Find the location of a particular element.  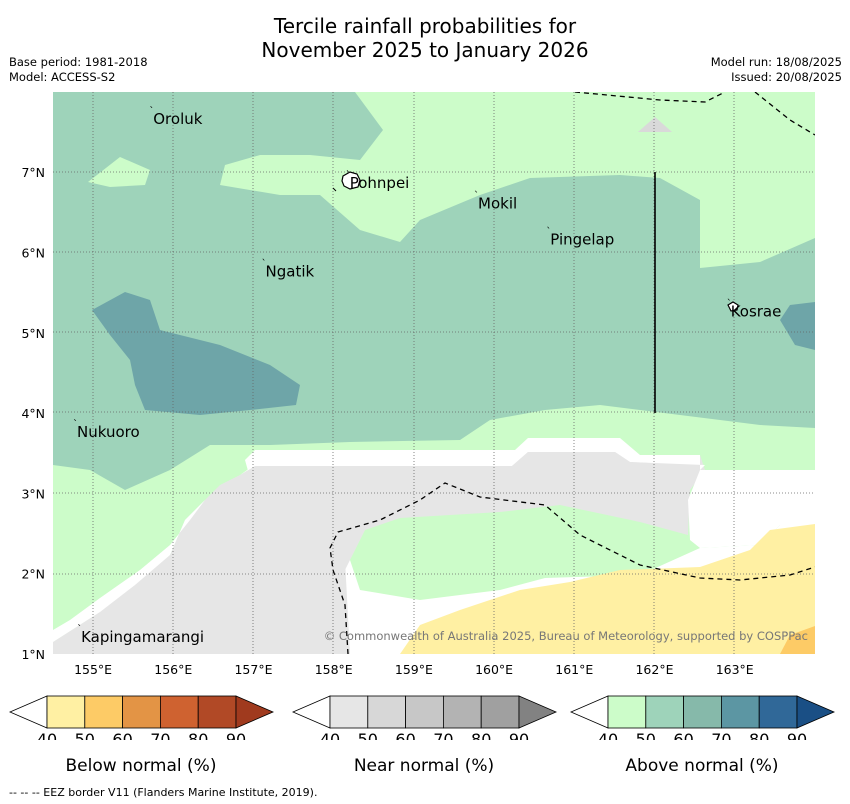

colorbars: 40 50 60 70 80 90 40 50 60 70 80 90 40 50 60 70 80 90 is located at coordinates (422, 717).